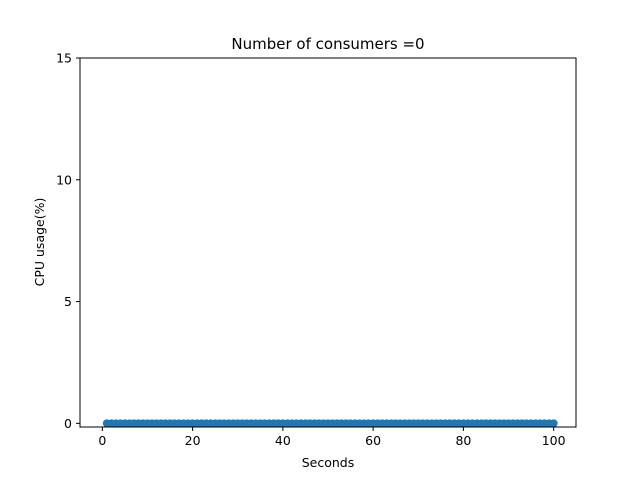 Image resolution: width=640 pixels, height=480 pixels. I want to click on x-tick-label: 40, so click(283, 440).